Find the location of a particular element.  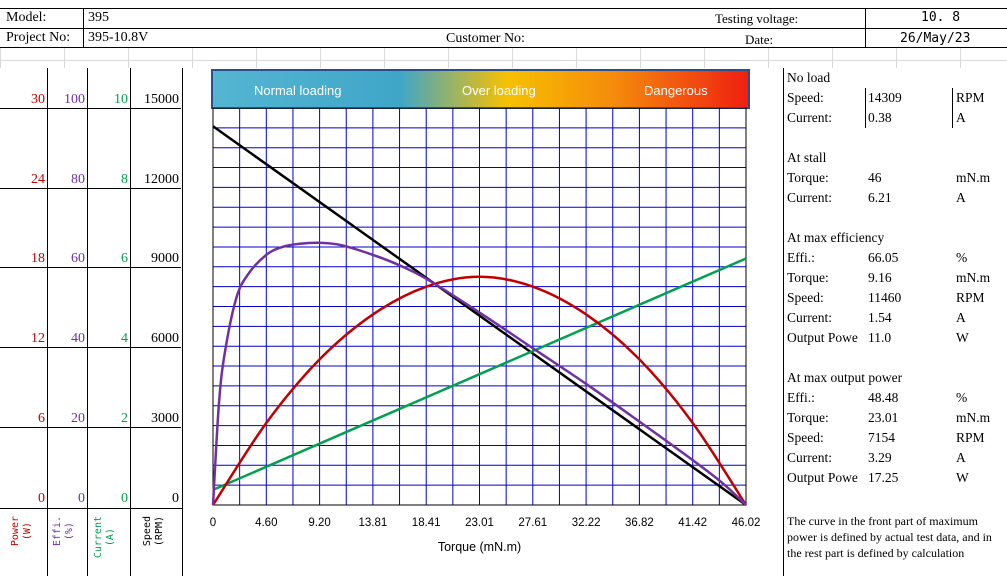

noload-speed-unit: RPM is located at coordinates (970, 97).